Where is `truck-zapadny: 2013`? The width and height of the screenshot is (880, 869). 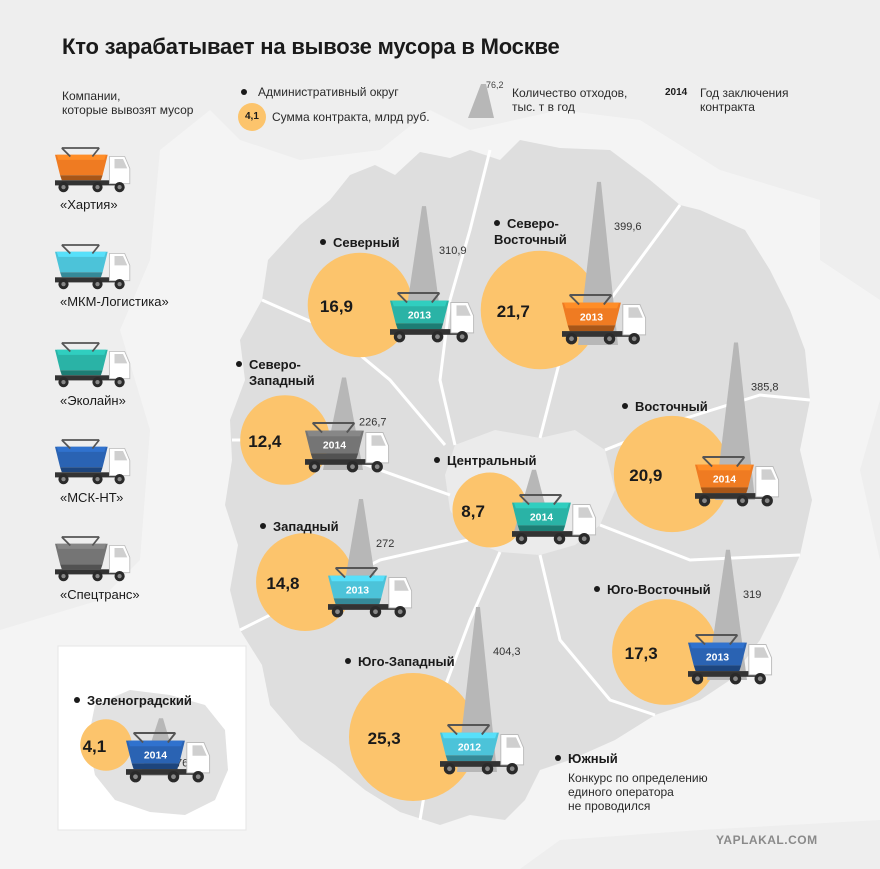 truck-zapadny: 2013 is located at coordinates (370, 592).